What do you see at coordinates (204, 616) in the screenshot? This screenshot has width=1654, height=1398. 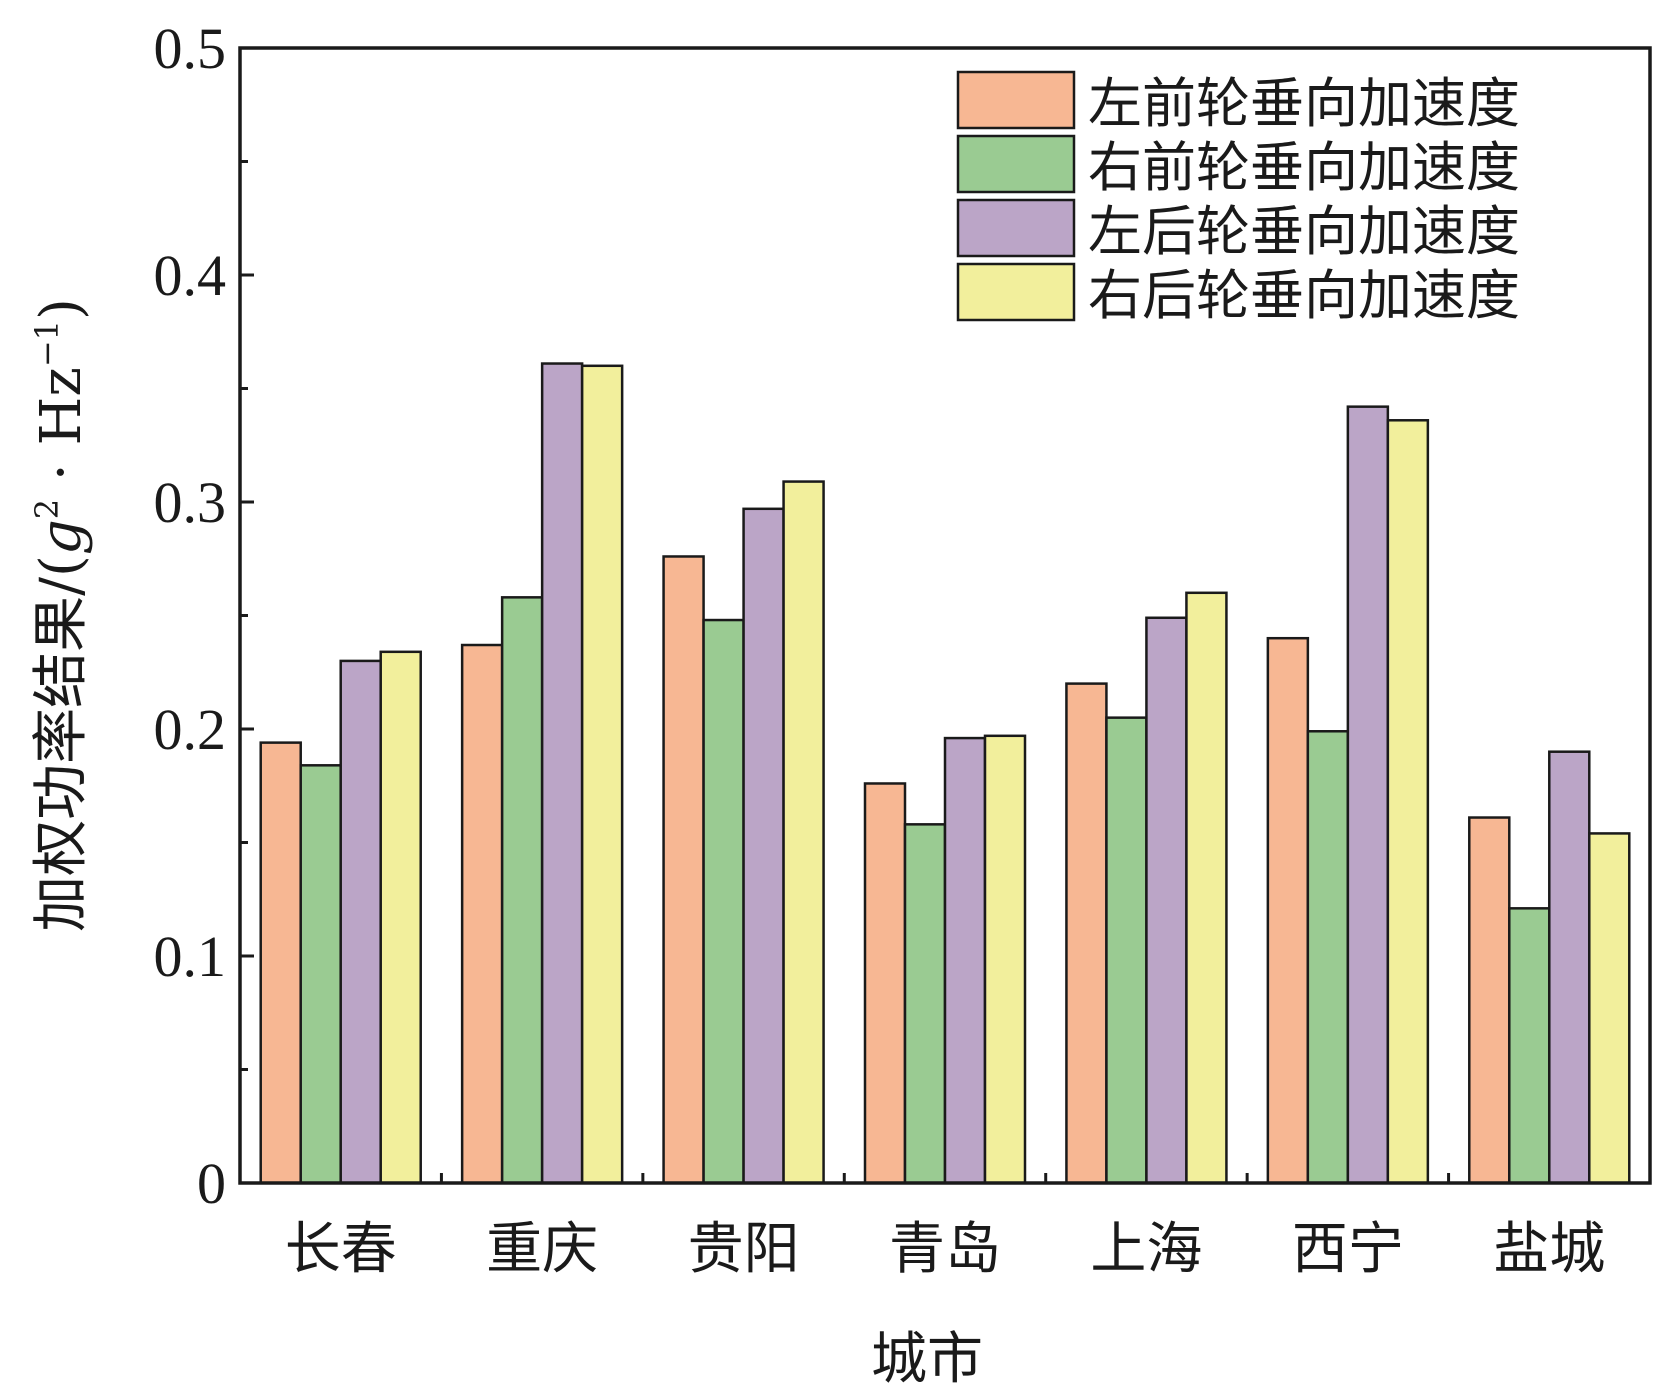 I see `y-axis: 0 0.1 0.2 0.3 0.4 0.5` at bounding box center [204, 616].